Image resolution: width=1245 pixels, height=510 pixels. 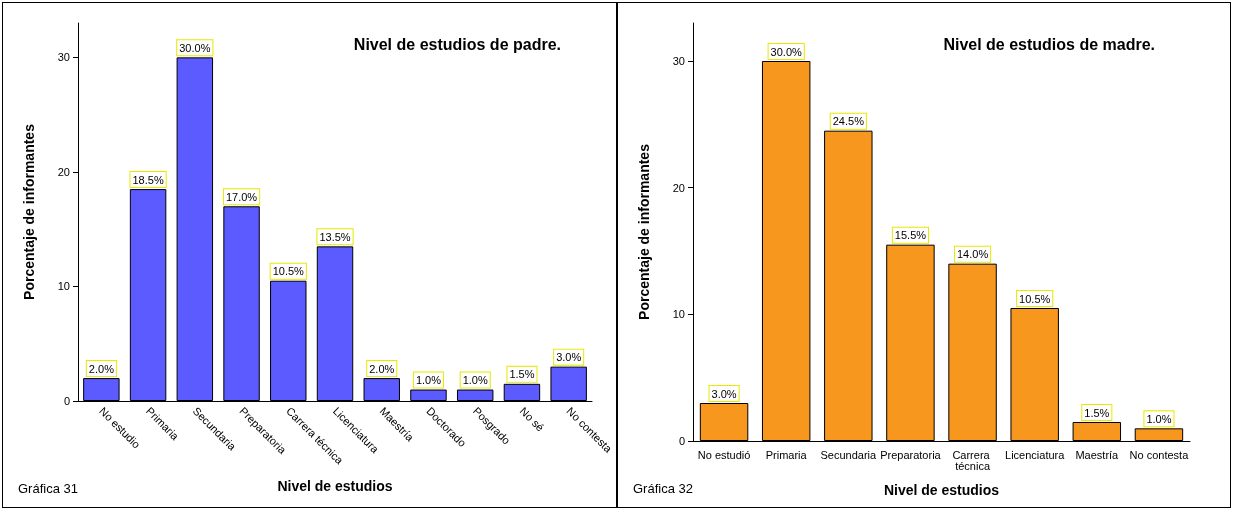 What do you see at coordinates (972, 254) in the screenshot?
I see `data-label: 14.0%` at bounding box center [972, 254].